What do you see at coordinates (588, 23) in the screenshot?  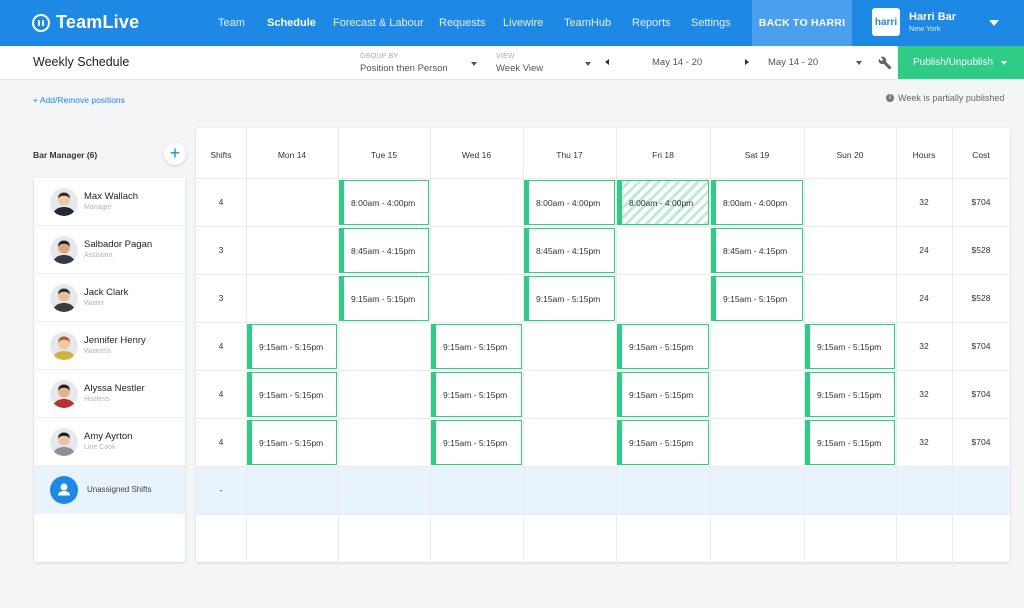 I see `nav-teamhub: TeamHub` at bounding box center [588, 23].